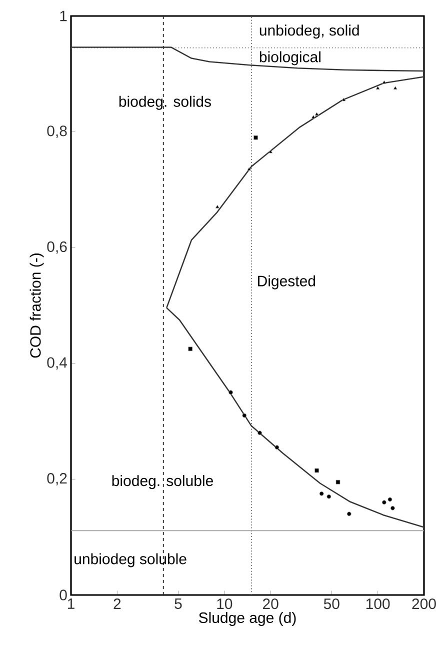  Describe the element at coordinates (117, 603) in the screenshot. I see `x-tick-label: 2` at that location.